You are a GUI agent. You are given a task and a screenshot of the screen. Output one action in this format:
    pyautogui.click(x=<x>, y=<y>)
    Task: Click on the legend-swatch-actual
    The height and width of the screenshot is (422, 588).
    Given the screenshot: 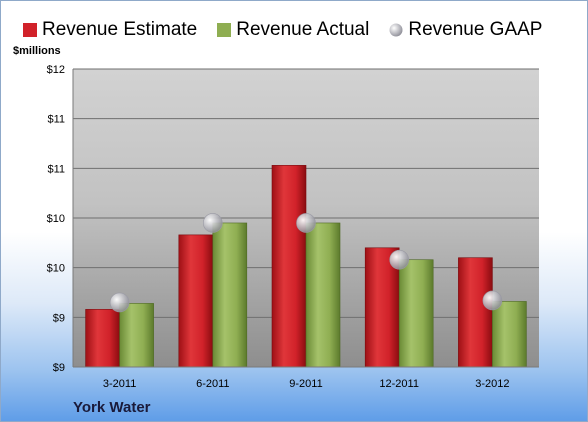 What is the action you would take?
    pyautogui.click(x=224, y=30)
    